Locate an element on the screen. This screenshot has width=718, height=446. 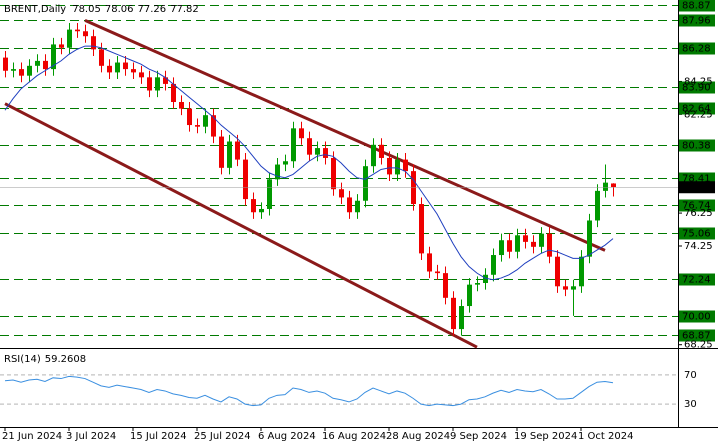
level-label: 70.00 is located at coordinates (696, 317).